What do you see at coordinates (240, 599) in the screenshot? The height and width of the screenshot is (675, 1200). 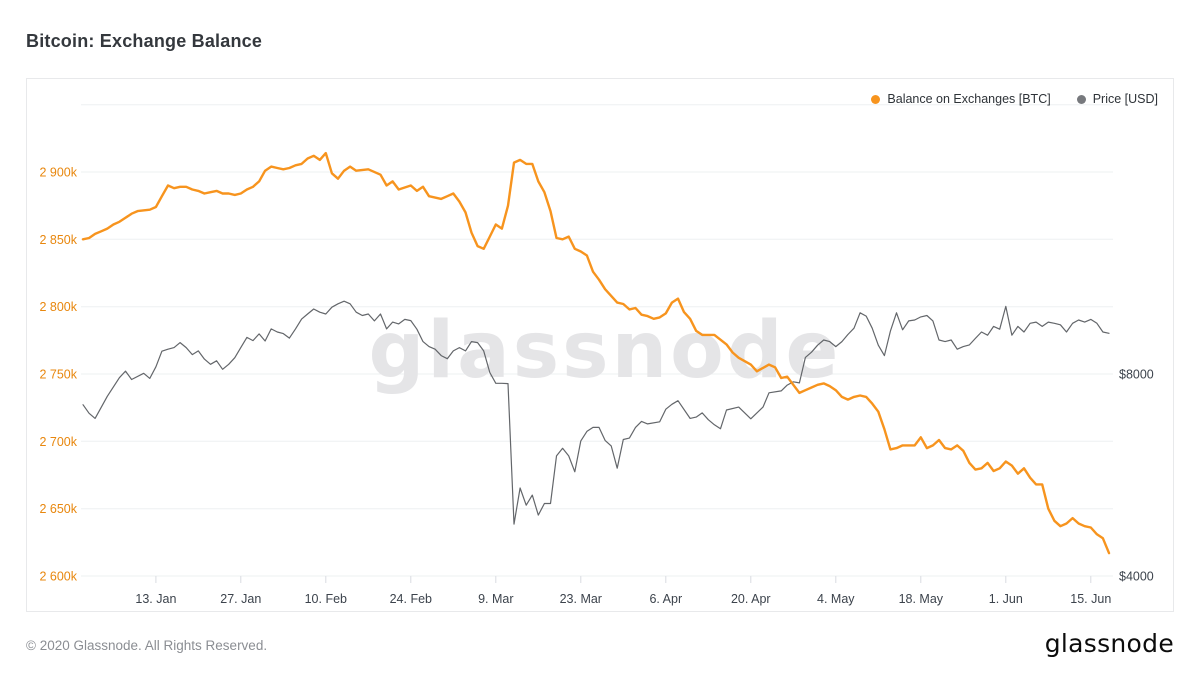 I see `svg-text: 27. Jan` at bounding box center [240, 599].